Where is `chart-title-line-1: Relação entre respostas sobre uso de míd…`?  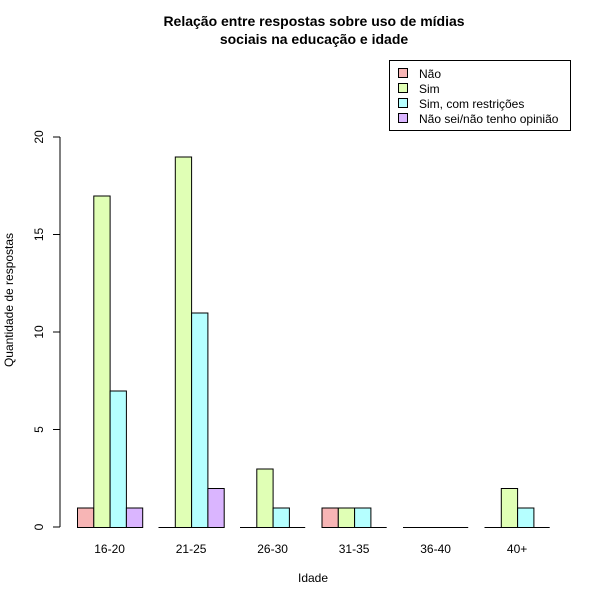
chart-title-line-1: Relação entre respostas sobre uso de míd… is located at coordinates (313, 21).